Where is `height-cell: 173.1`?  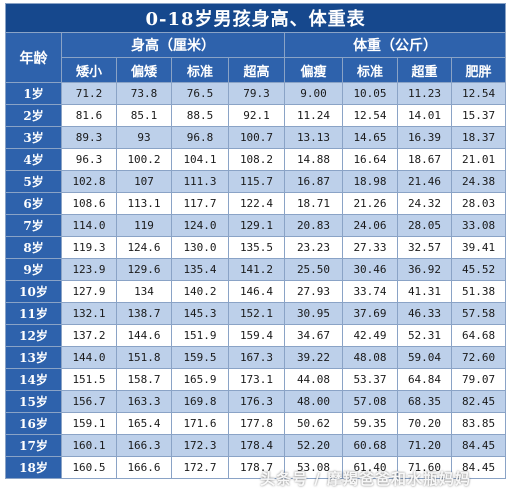
height-cell: 173.1 is located at coordinates (256, 379).